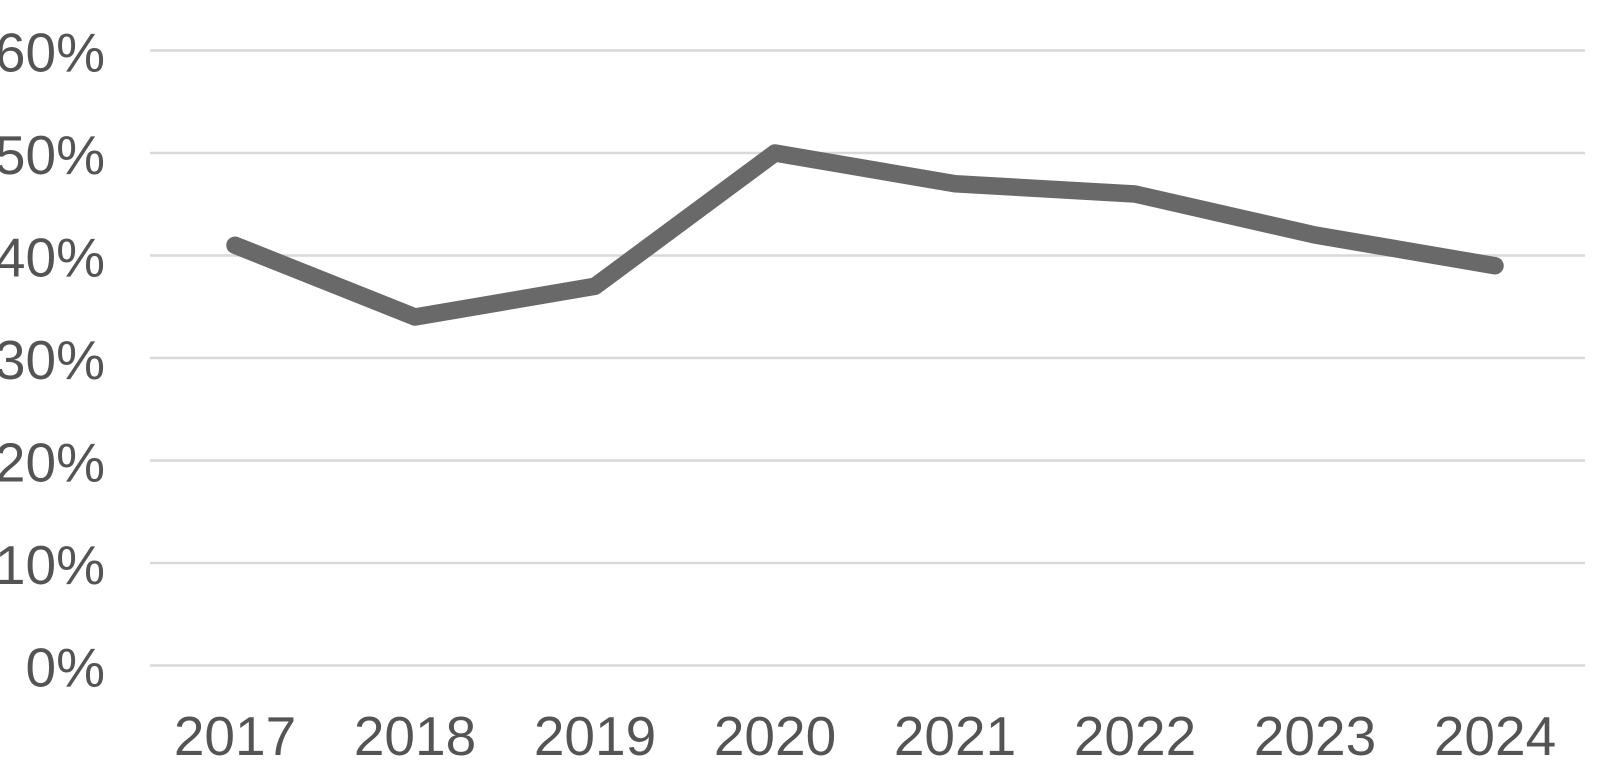  What do you see at coordinates (52, 463) in the screenshot?
I see `y-axis-tick-label-20pct: 20%` at bounding box center [52, 463].